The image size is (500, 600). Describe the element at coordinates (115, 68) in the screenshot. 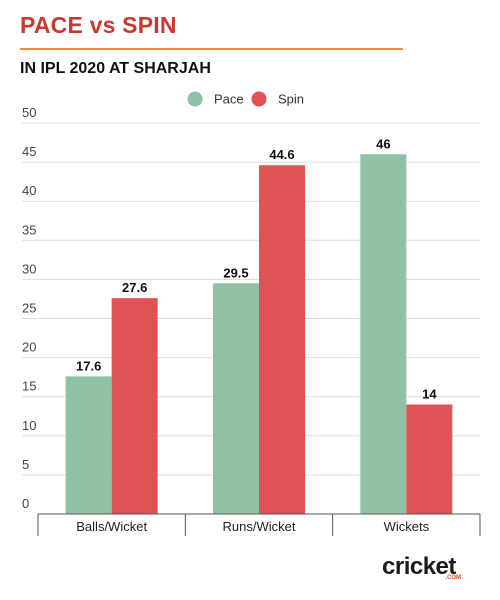

I see `chart-subtitle: IN IPL 2020 AT SHARJAH` at that location.